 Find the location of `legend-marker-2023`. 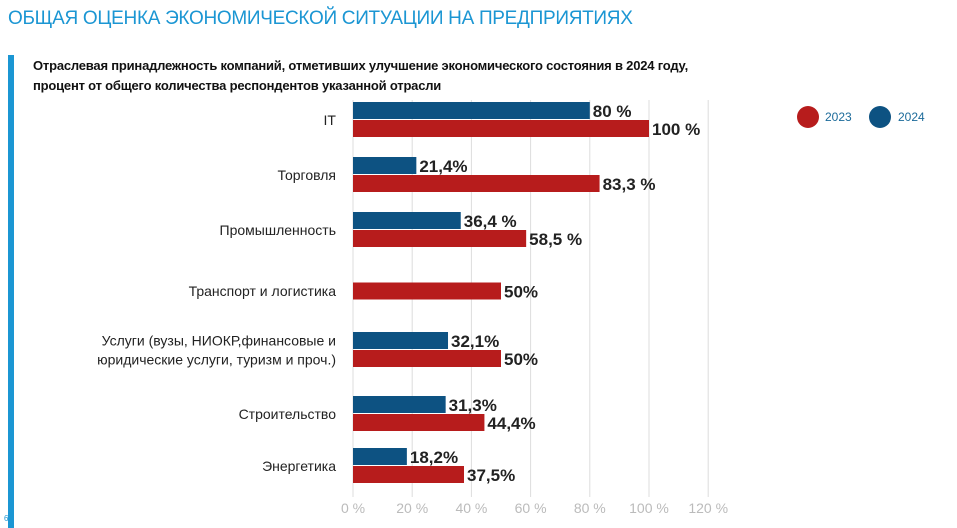

legend-marker-2023 is located at coordinates (808, 117).